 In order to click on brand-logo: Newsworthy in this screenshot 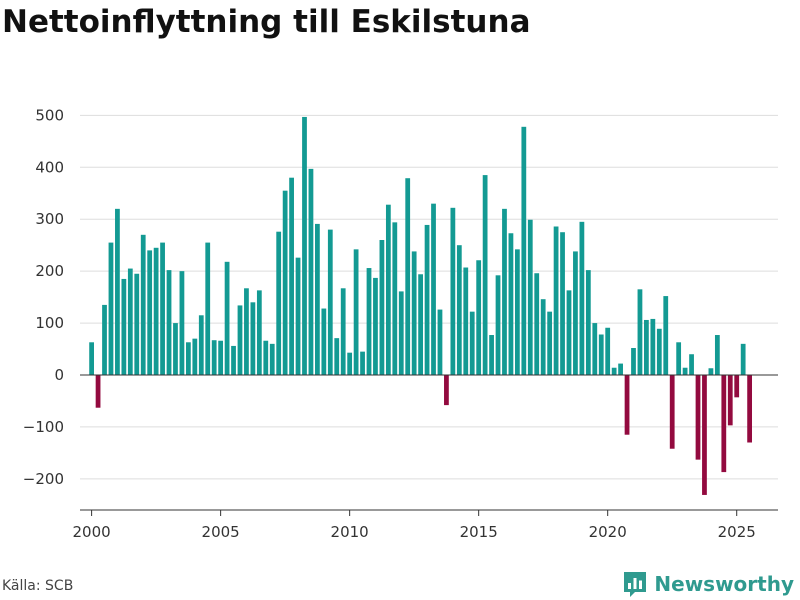, I will do `click(708, 584)`.